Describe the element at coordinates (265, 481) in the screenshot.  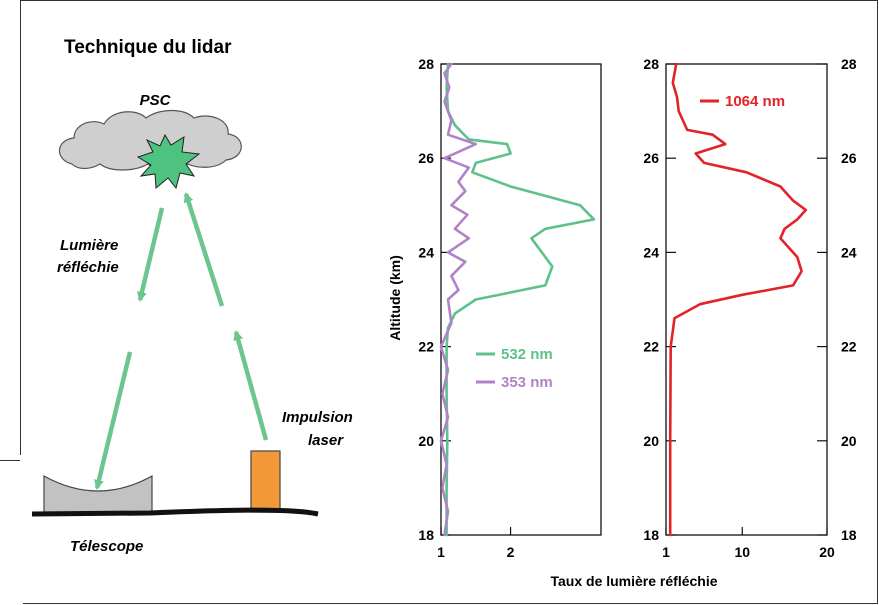
I see `laser-emitter` at that location.